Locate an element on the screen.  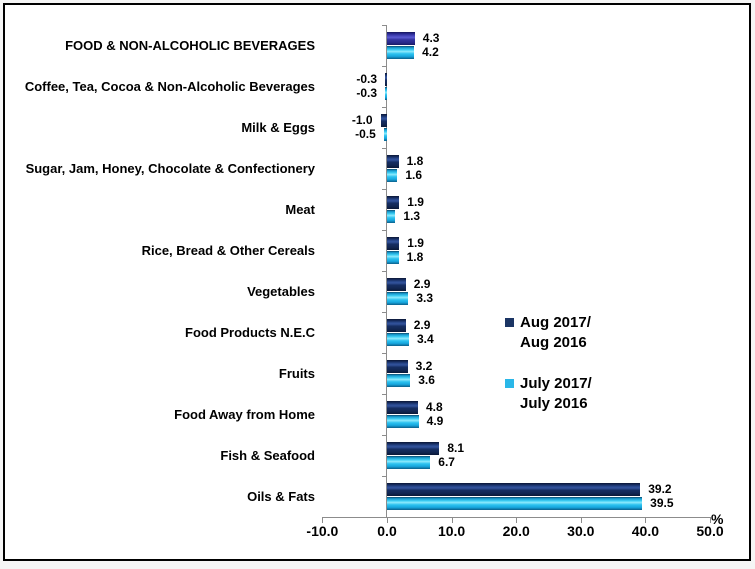
value-label: 6.7 is located at coordinates (446, 462).